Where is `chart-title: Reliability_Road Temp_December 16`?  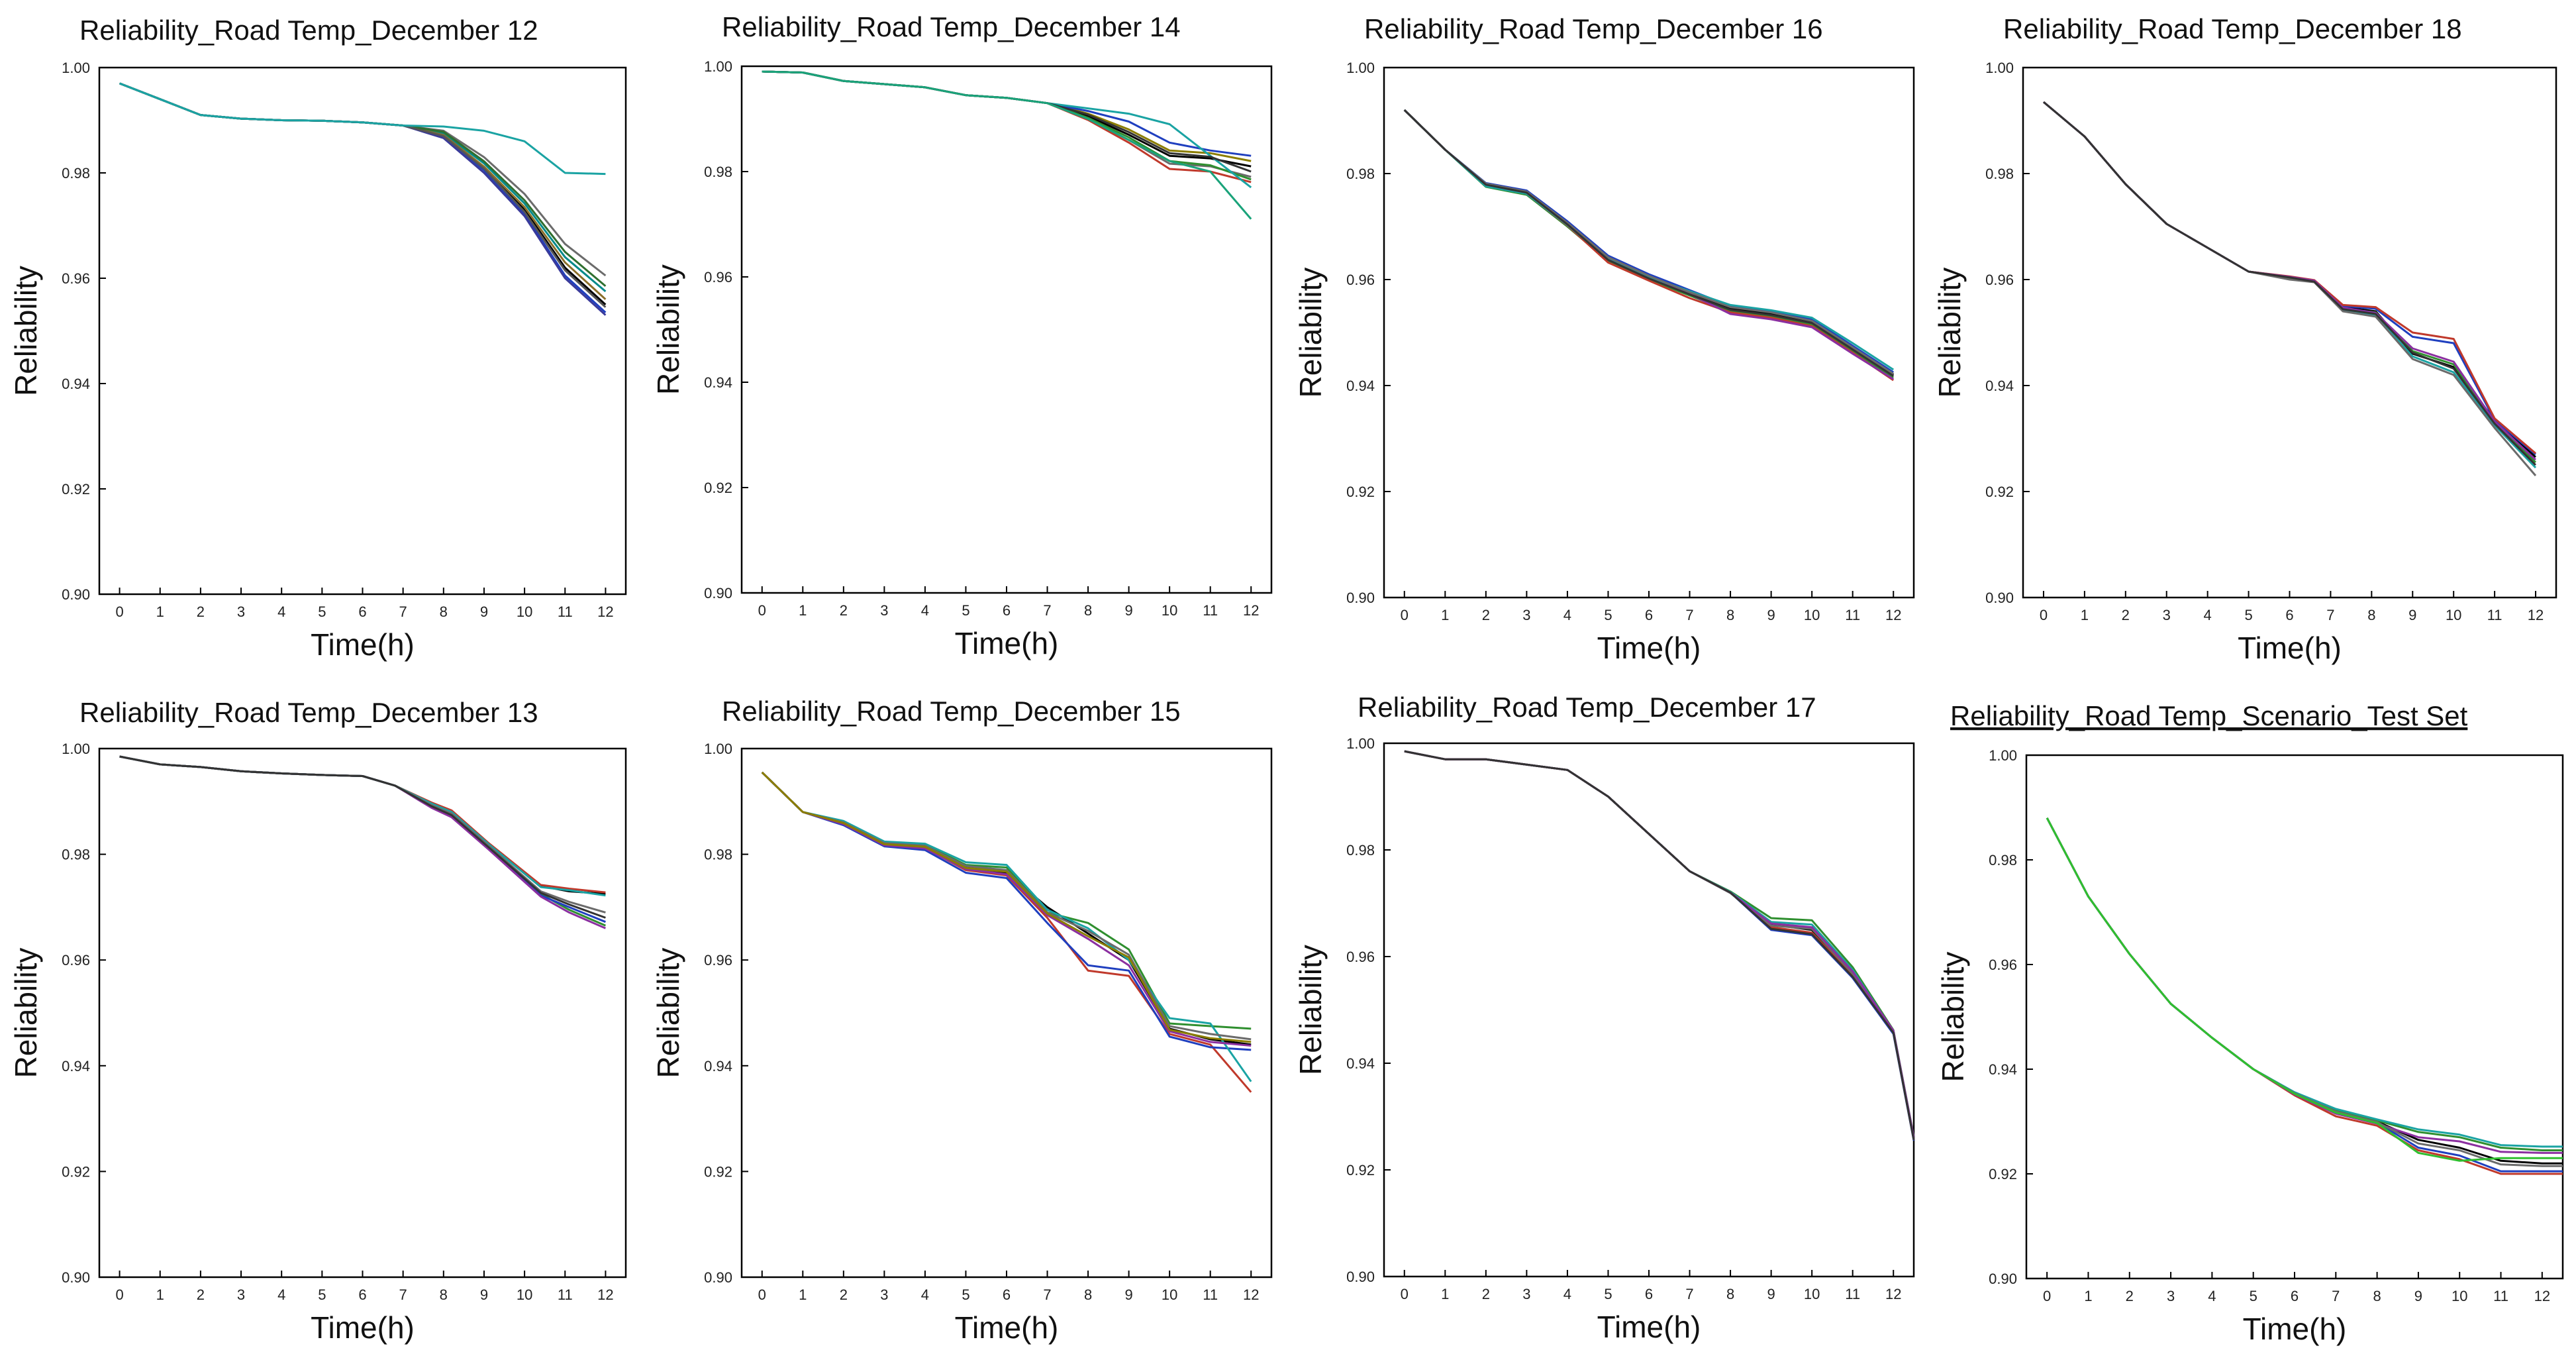 chart-title: Reliability_Road Temp_December 16 is located at coordinates (1593, 29).